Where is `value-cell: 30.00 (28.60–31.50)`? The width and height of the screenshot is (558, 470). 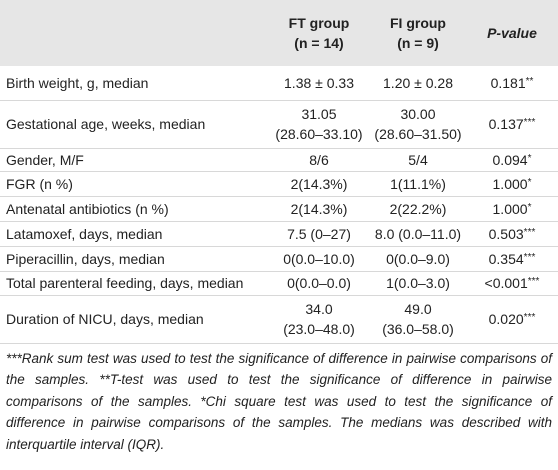 value-cell: 30.00 (28.60–31.50) is located at coordinates (418, 124).